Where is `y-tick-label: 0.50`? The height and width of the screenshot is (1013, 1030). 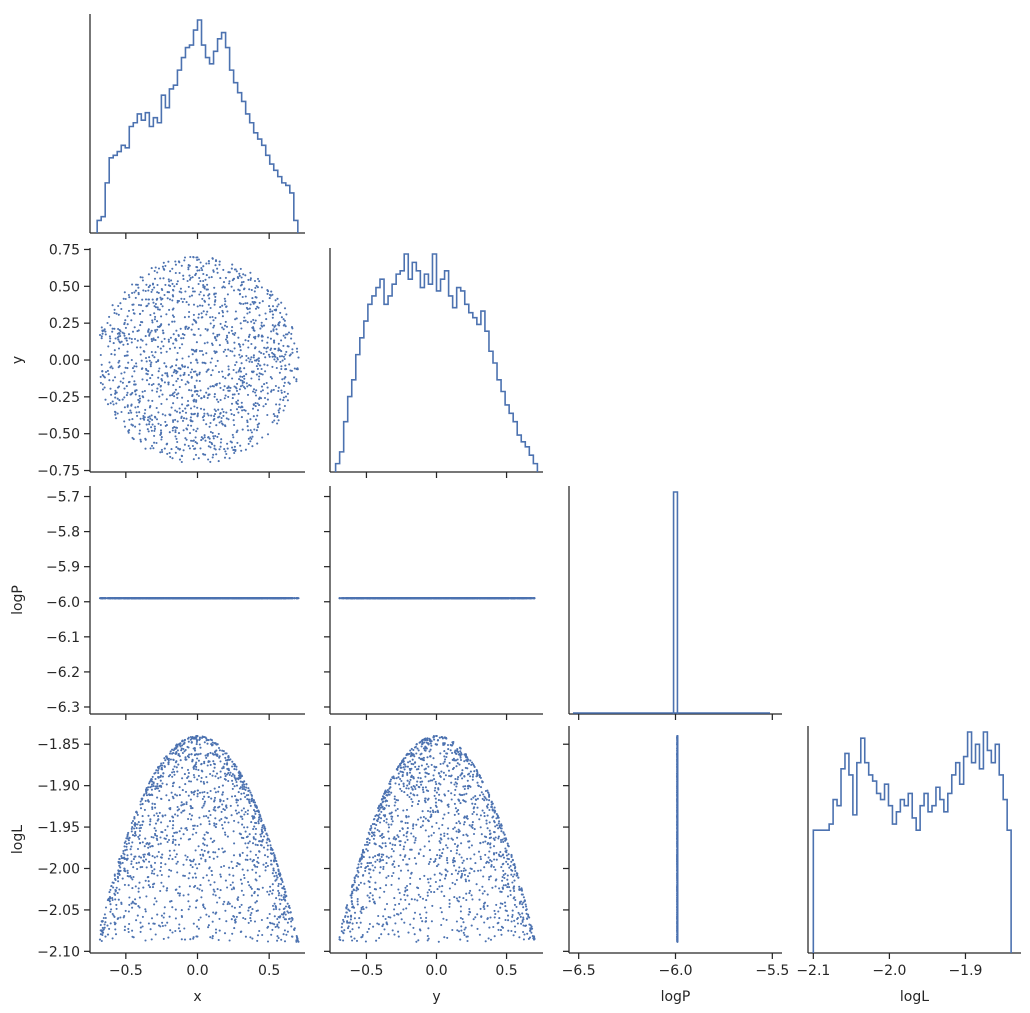 y-tick-label: 0.50 is located at coordinates (64, 287).